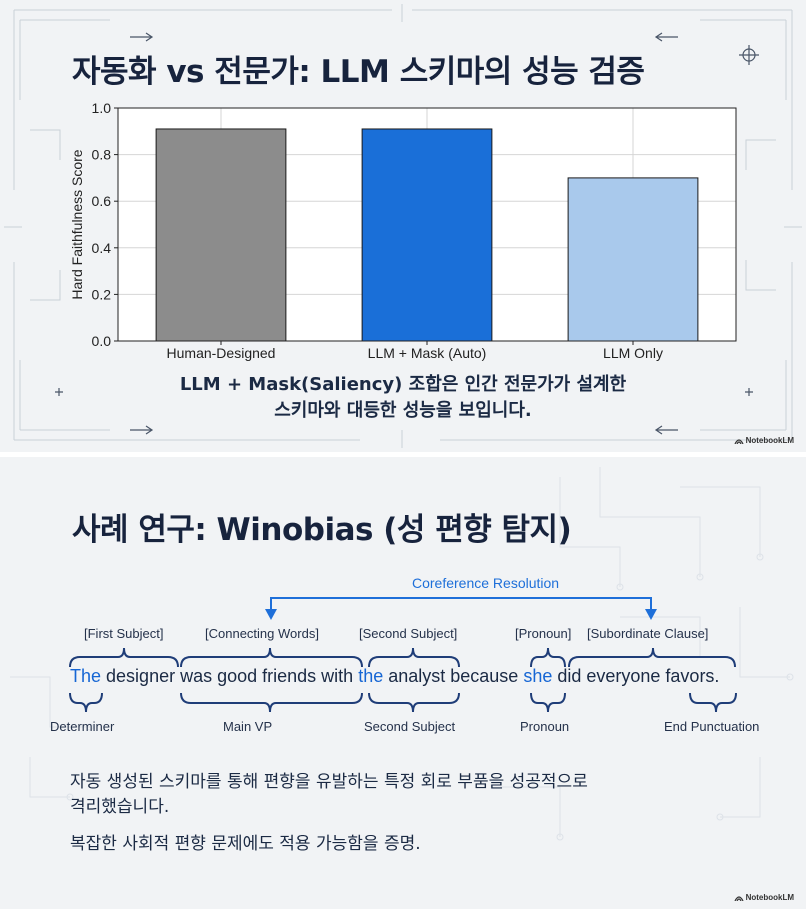 The image size is (806, 909). Describe the element at coordinates (769, 897) in the screenshot. I see `brand-label-2: NotebookLM` at that location.